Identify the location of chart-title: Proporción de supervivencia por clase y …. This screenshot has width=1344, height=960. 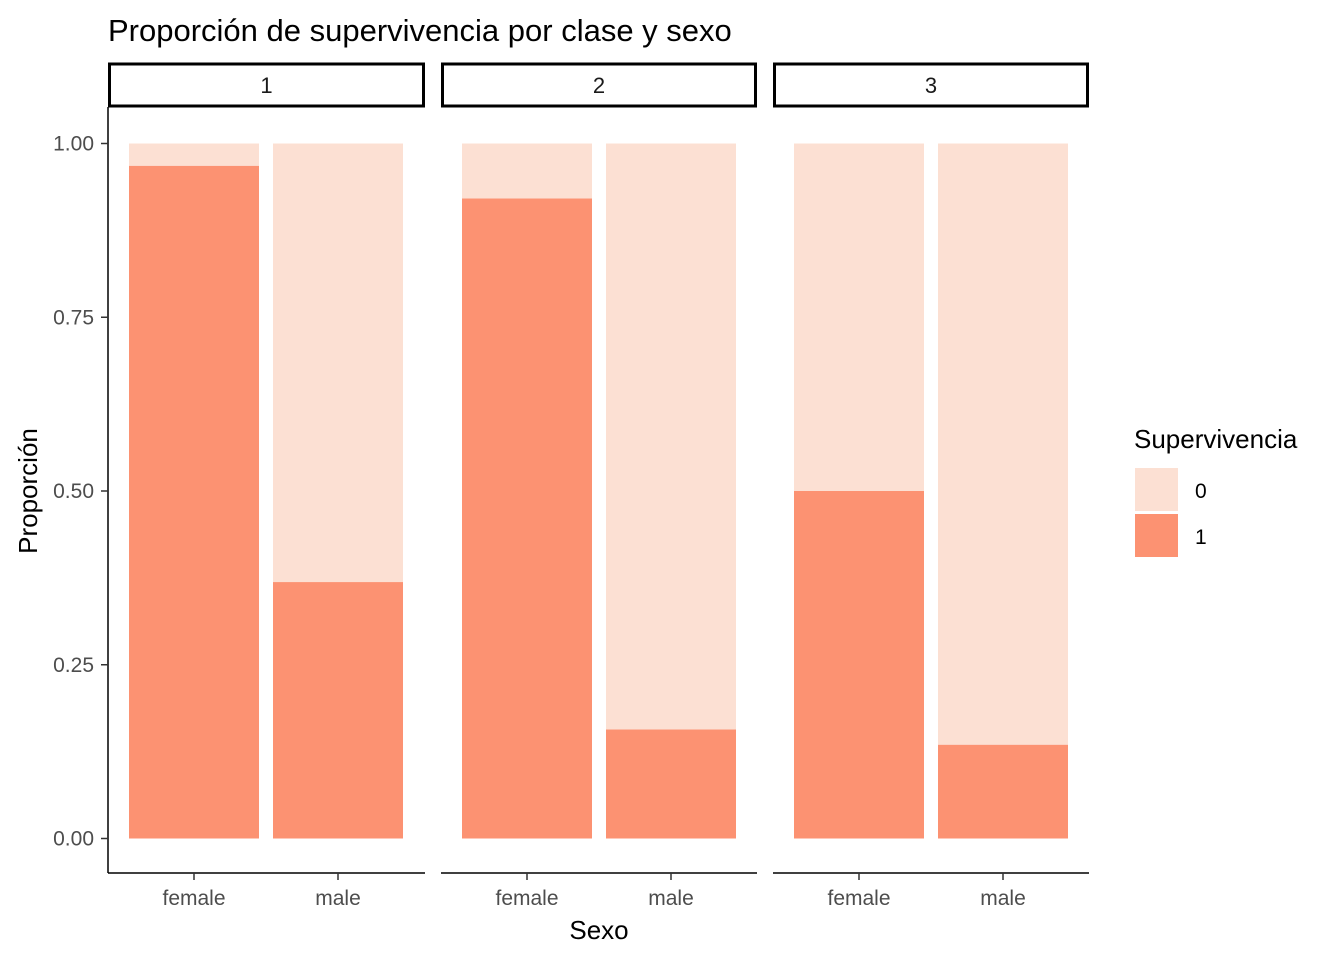
(420, 30).